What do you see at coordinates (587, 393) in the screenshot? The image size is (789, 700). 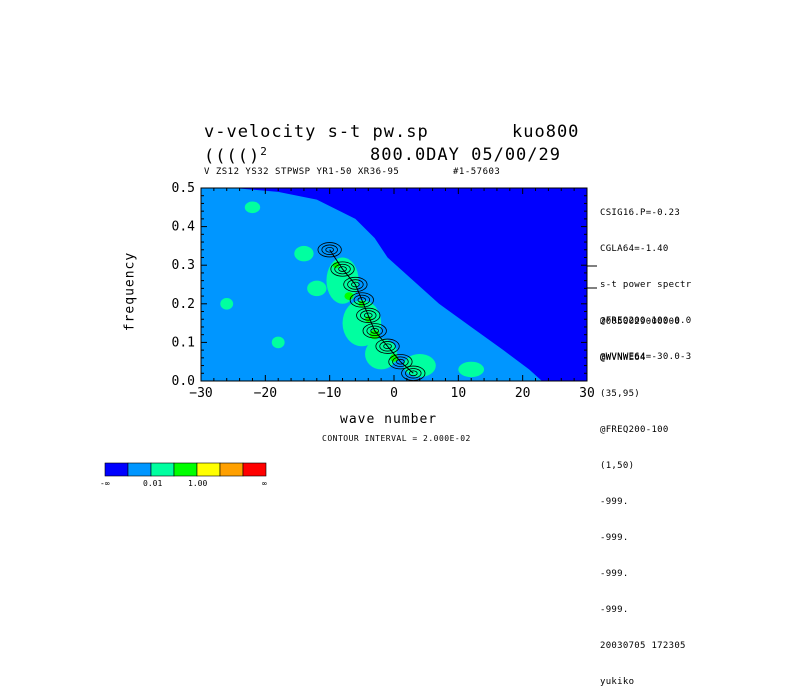 I see `x-tick-label: 30` at bounding box center [587, 393].